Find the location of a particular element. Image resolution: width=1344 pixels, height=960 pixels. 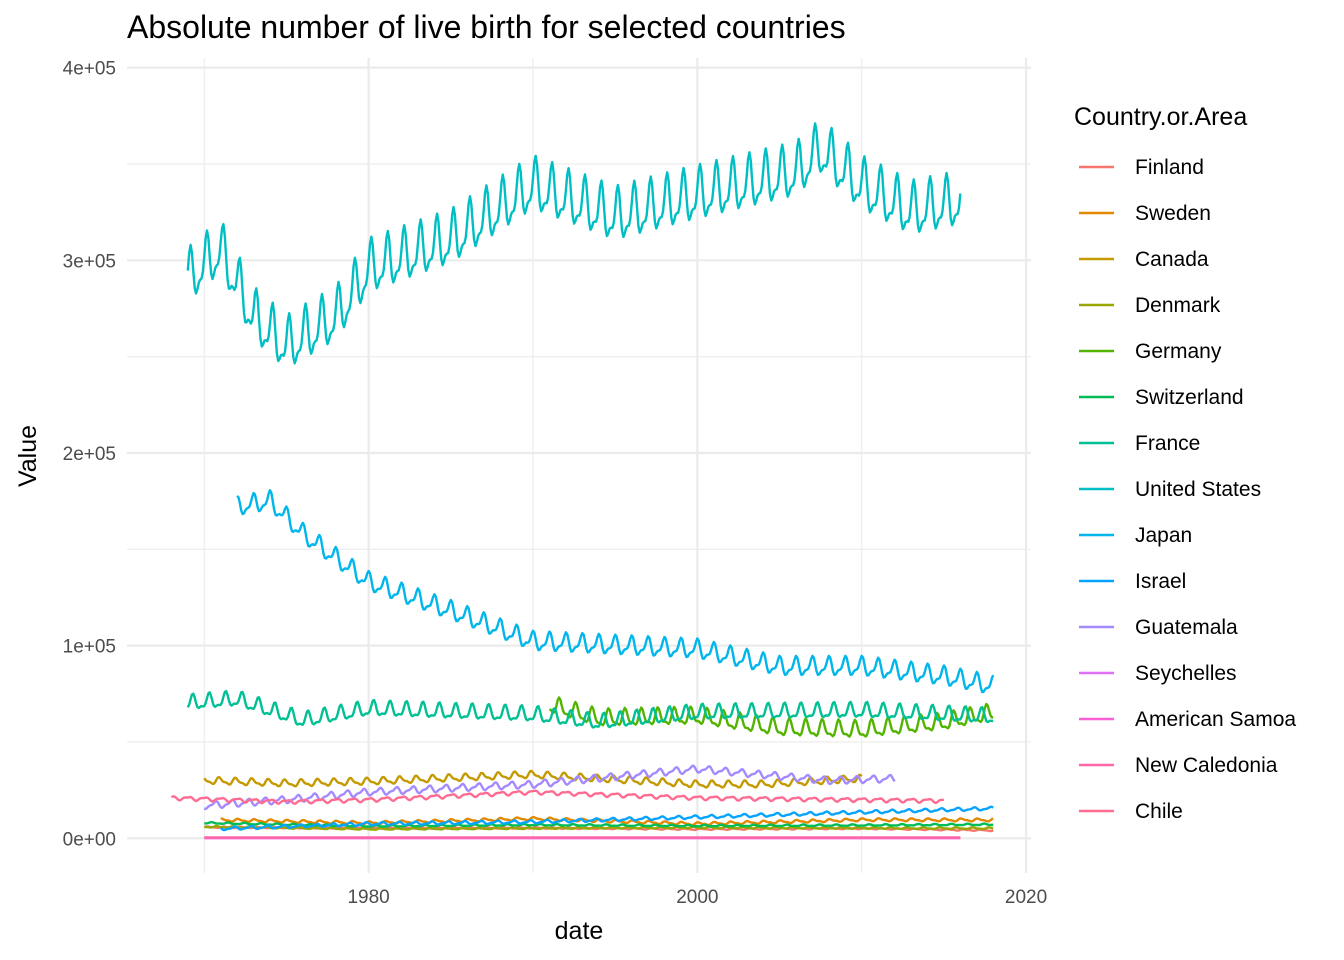

legend-item: Sweden is located at coordinates (1145, 213).